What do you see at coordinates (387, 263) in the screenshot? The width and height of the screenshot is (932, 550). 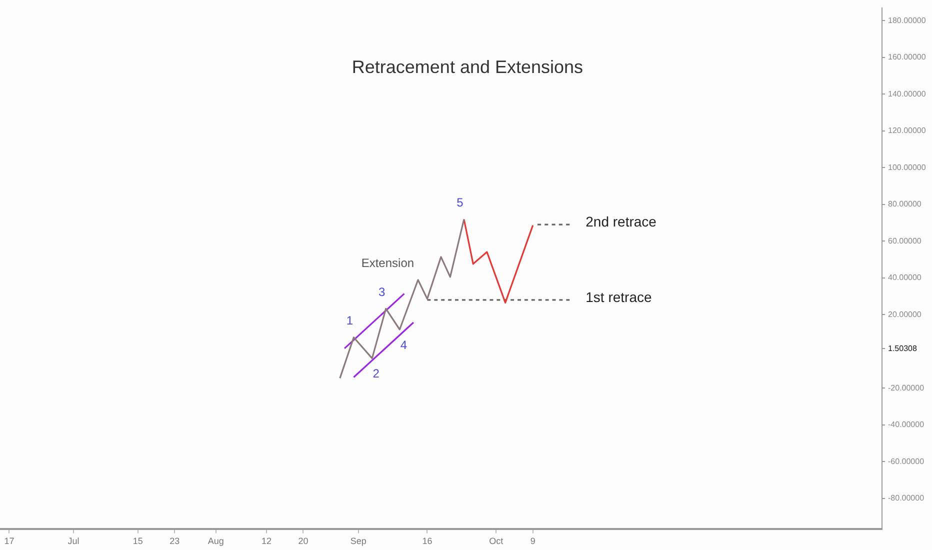 I see `annotation: Extension` at bounding box center [387, 263].